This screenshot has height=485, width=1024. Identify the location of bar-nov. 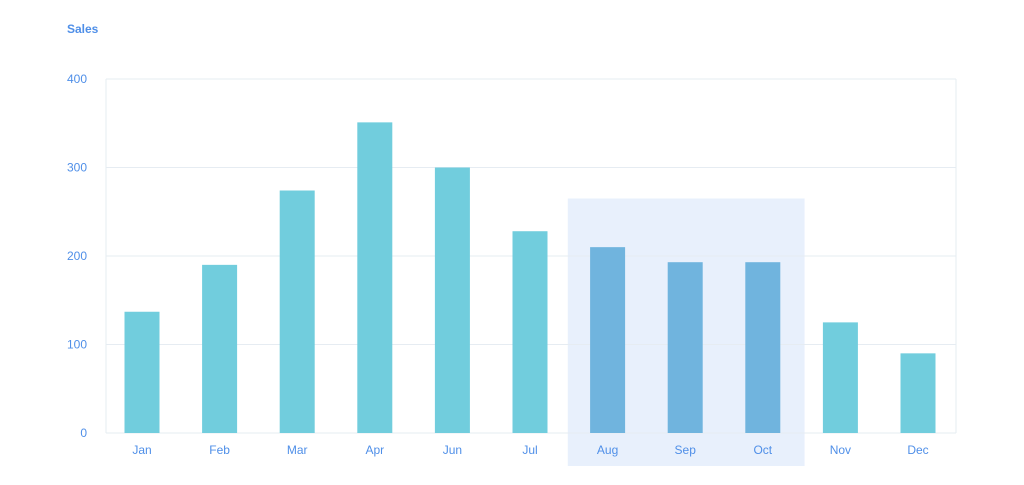
(840, 377).